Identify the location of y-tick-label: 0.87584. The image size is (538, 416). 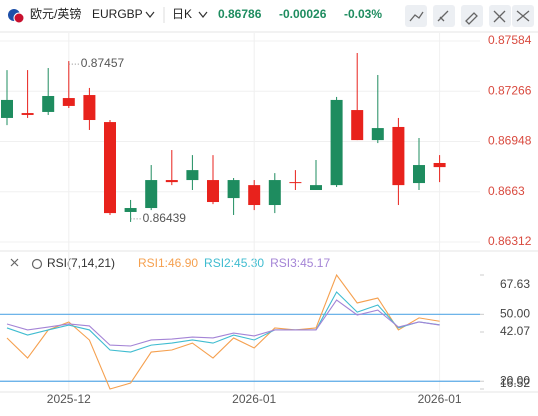
(510, 40).